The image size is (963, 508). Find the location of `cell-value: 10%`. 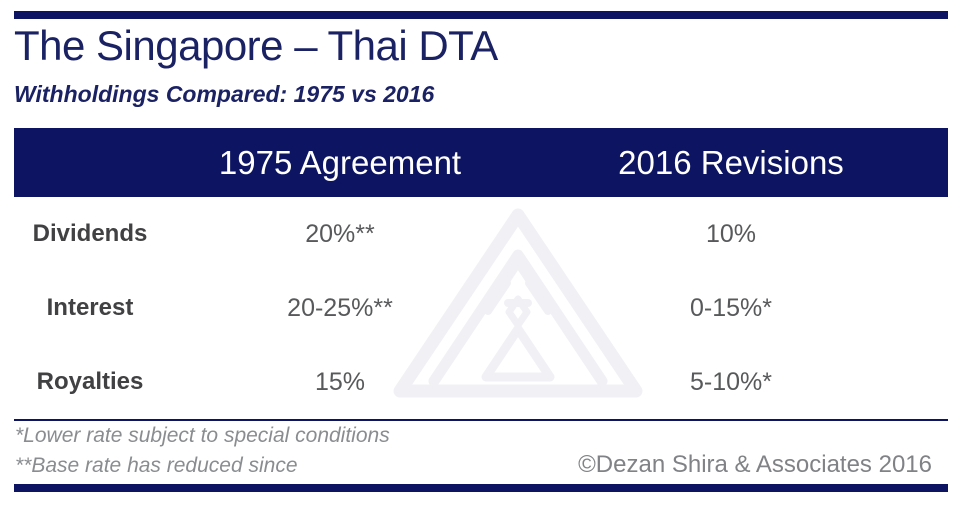

cell-value: 10% is located at coordinates (731, 233).